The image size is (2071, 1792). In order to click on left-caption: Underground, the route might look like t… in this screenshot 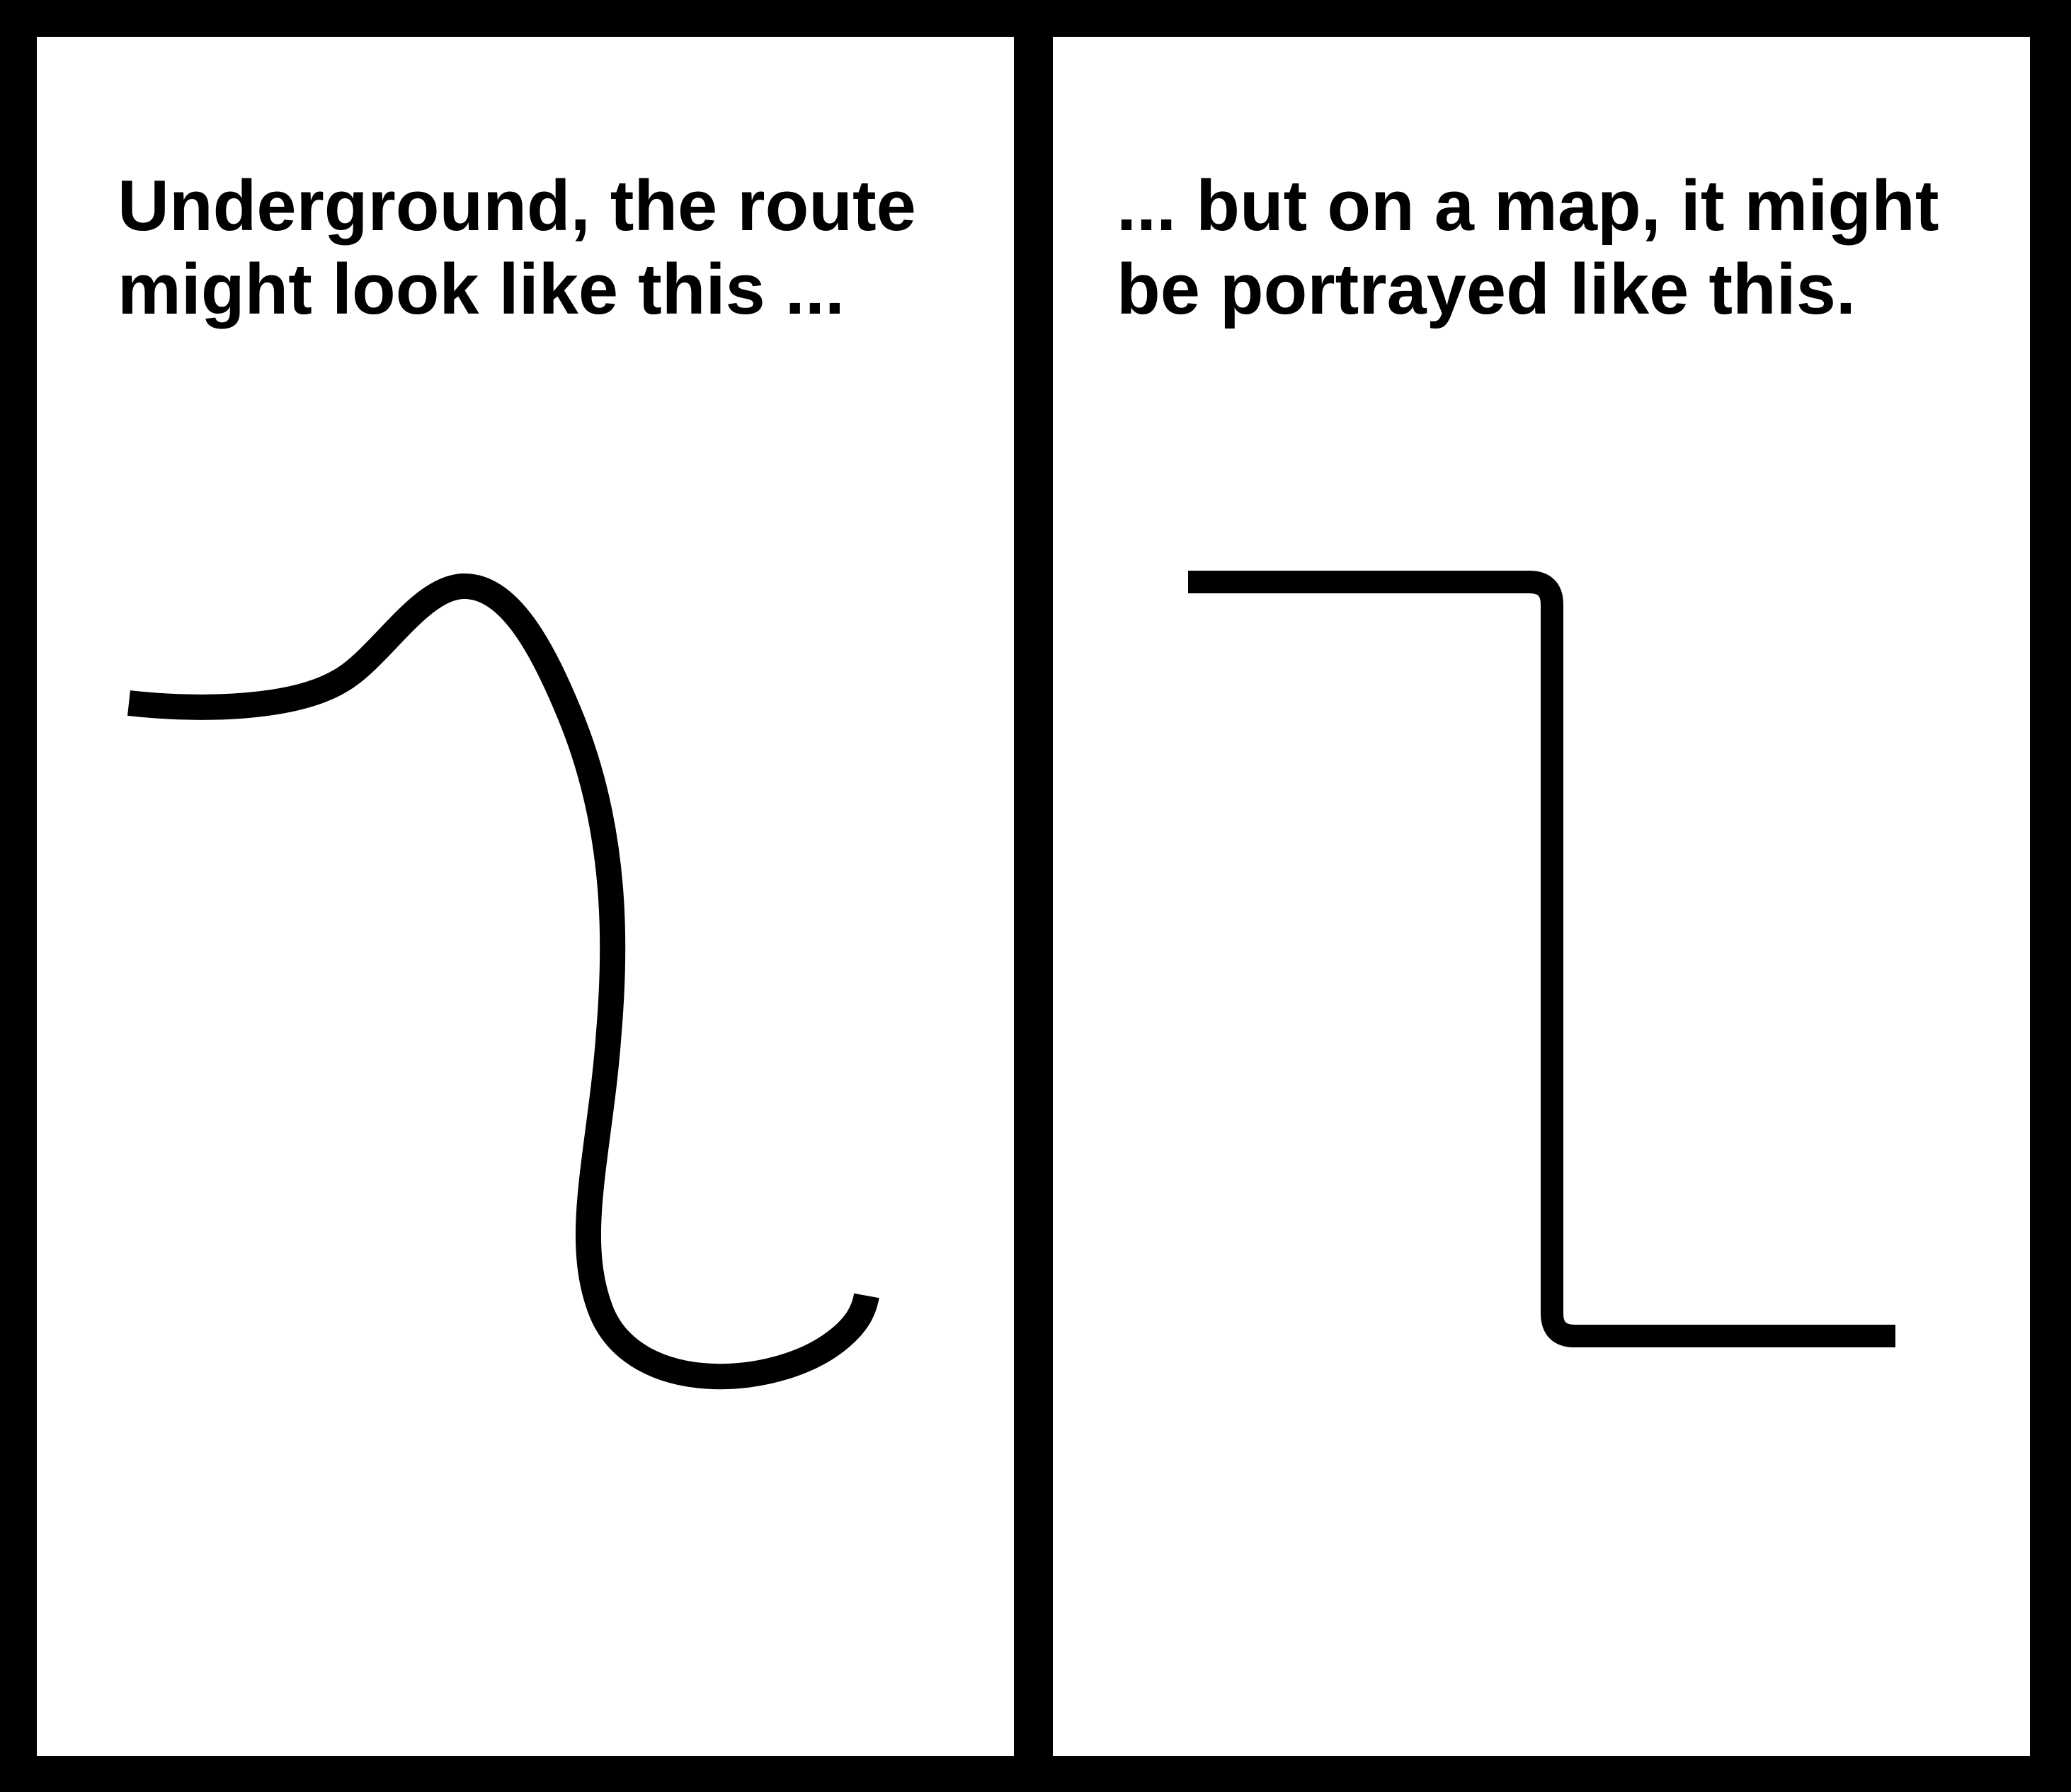, I will do `click(549, 247)`.